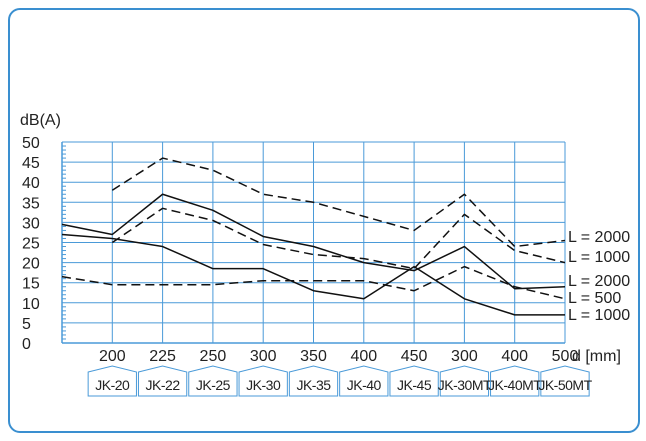  I want to click on y-tick-label: 5, so click(26, 324).